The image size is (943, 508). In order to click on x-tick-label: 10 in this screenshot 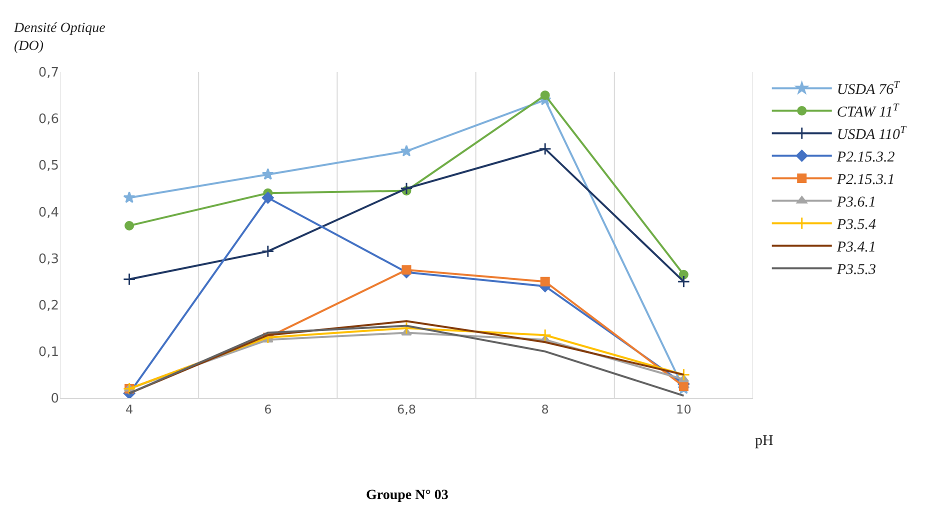, I will do `click(684, 409)`.